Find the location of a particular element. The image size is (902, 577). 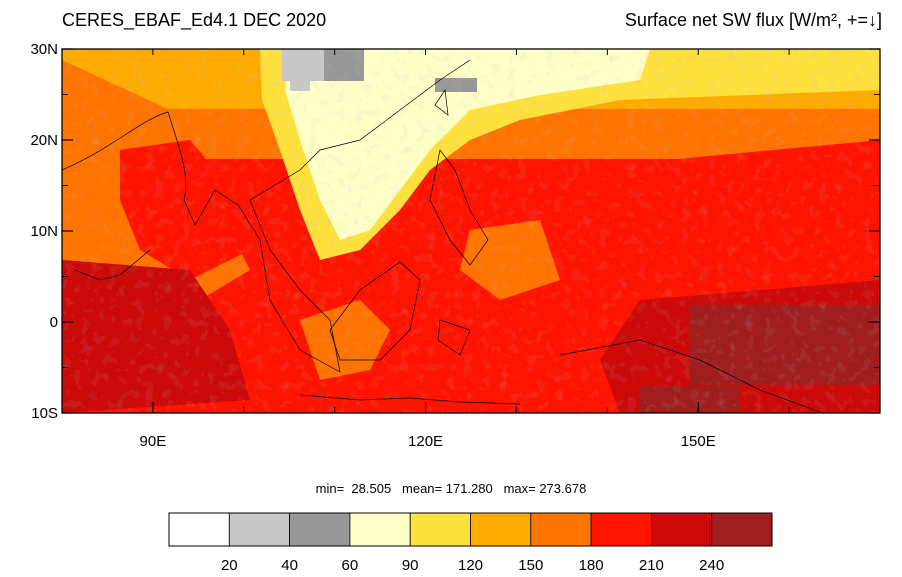

colorbar is located at coordinates (470, 529).